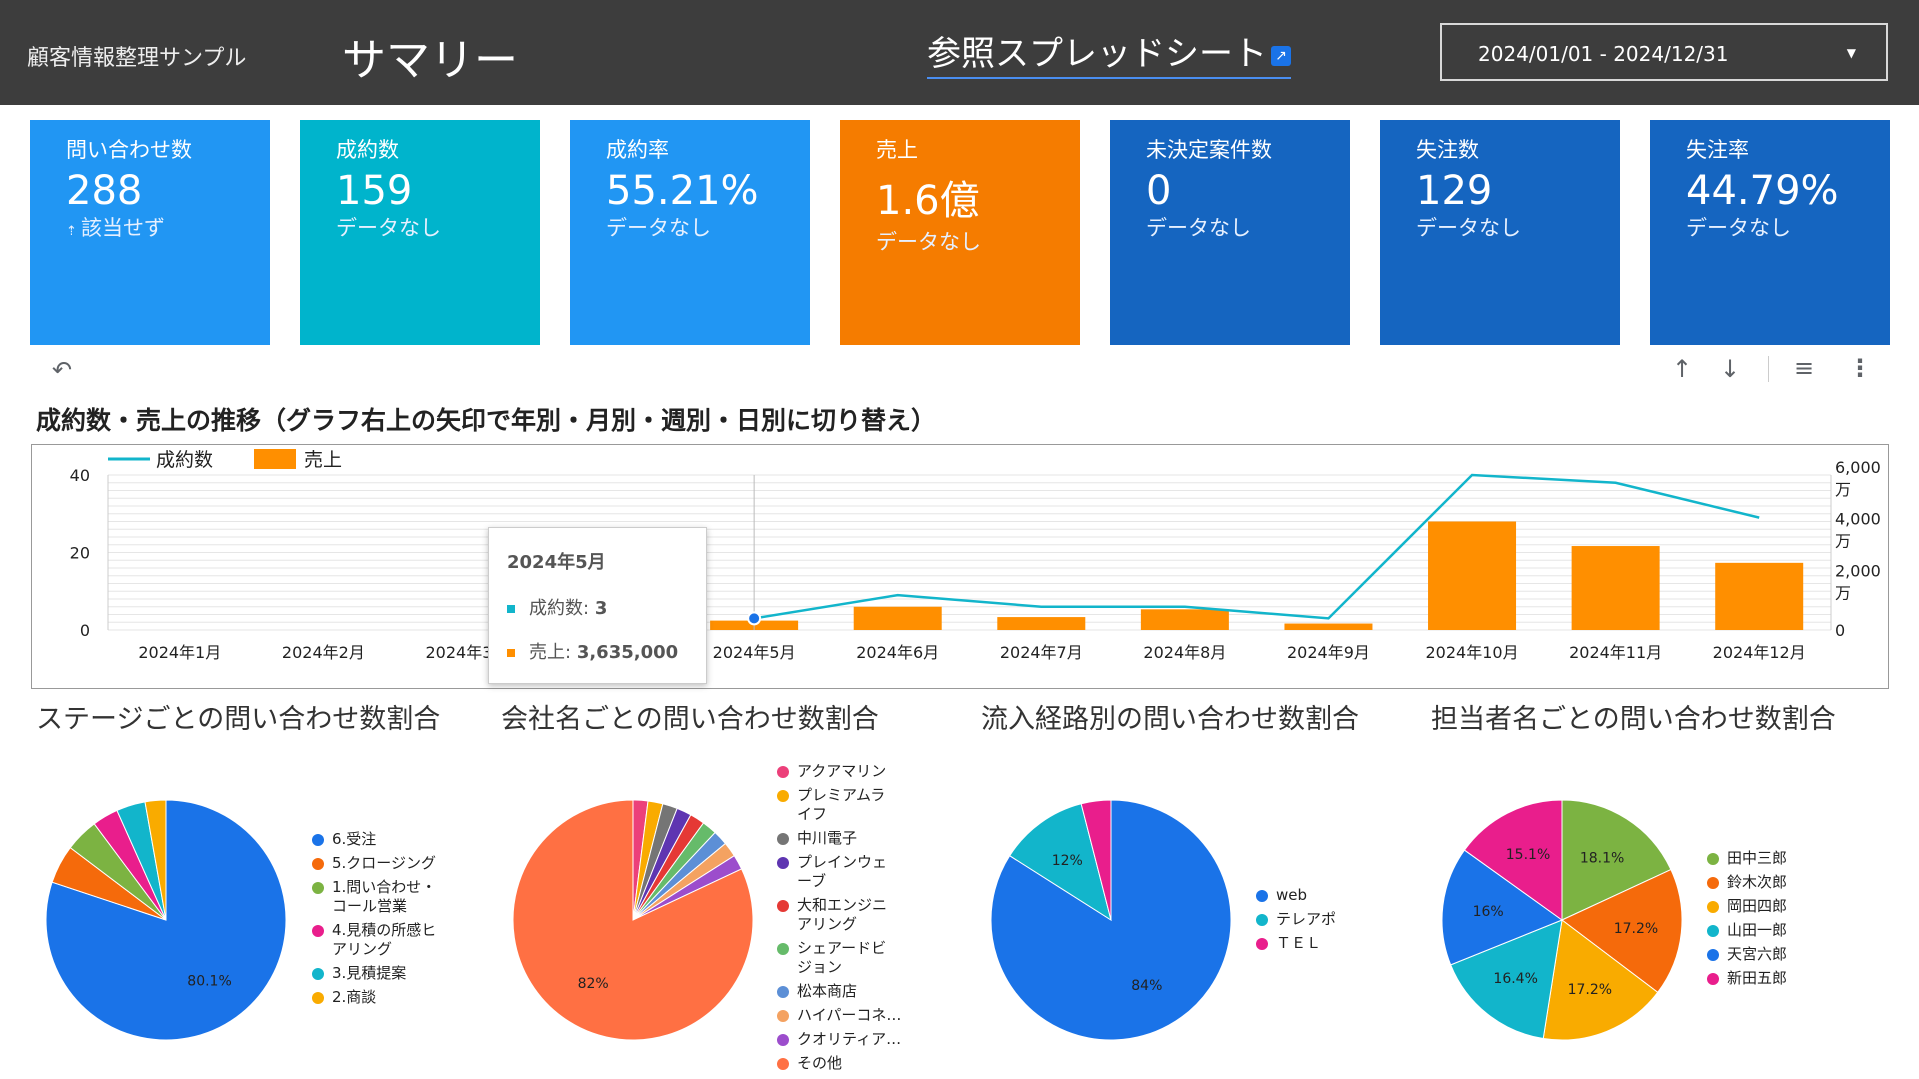 The width and height of the screenshot is (1919, 1079). I want to click on kpi-comparison-text: データなし, so click(388, 228).